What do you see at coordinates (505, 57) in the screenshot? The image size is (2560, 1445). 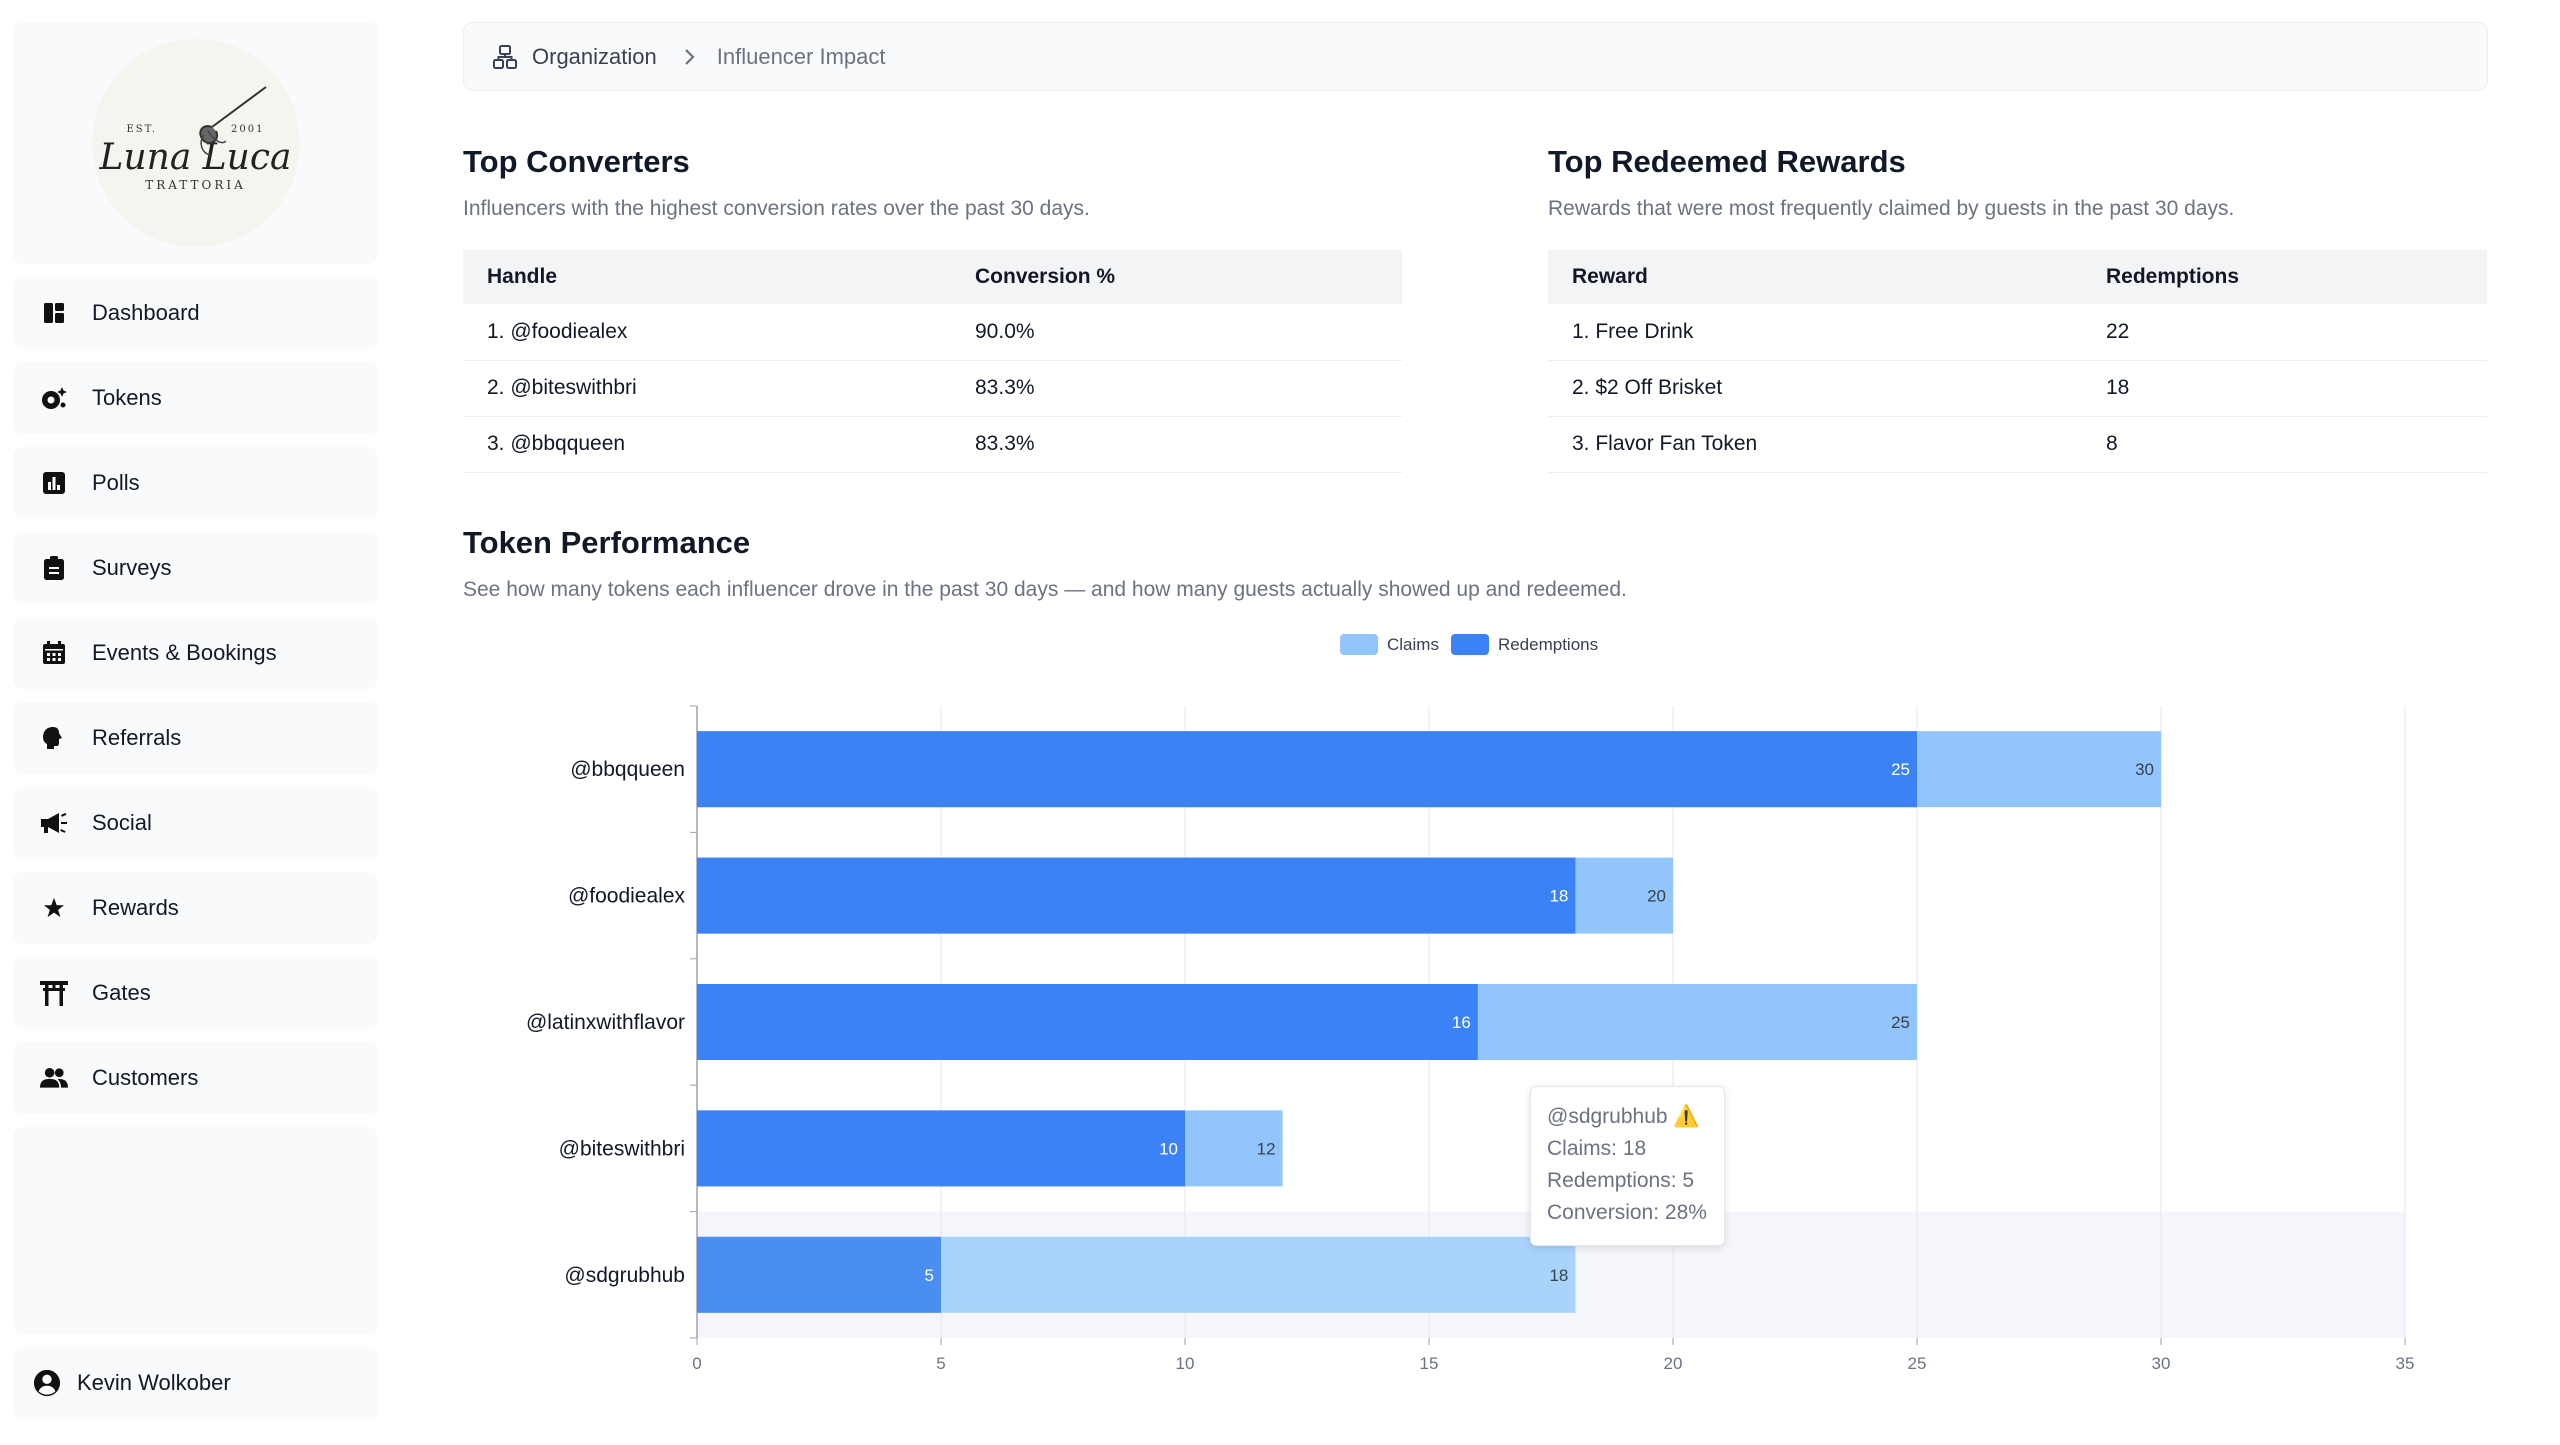 I see `organization-icon` at bounding box center [505, 57].